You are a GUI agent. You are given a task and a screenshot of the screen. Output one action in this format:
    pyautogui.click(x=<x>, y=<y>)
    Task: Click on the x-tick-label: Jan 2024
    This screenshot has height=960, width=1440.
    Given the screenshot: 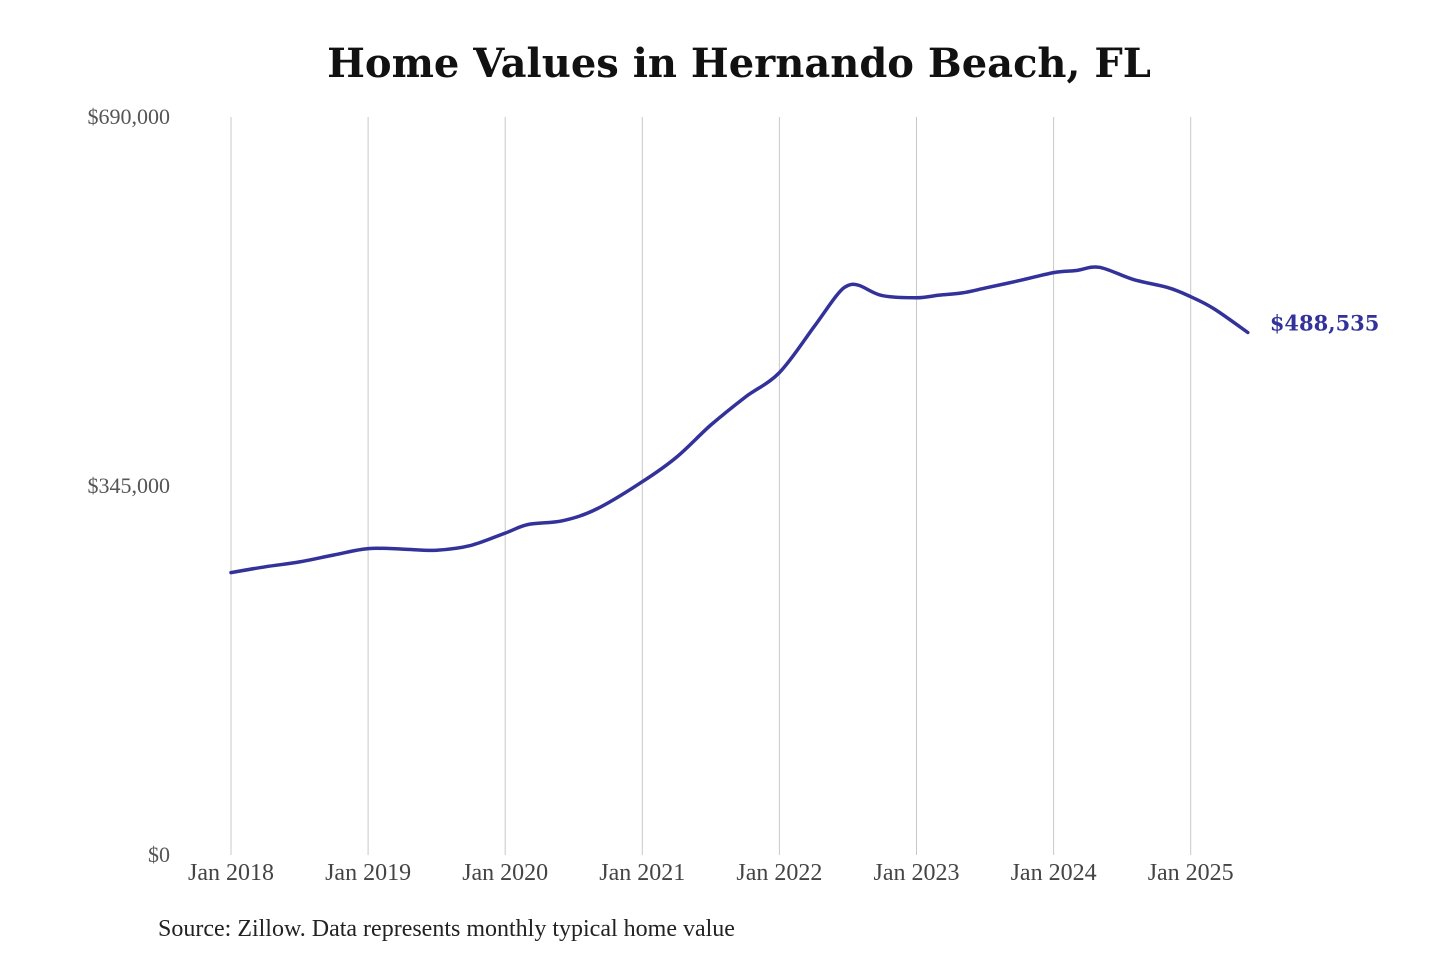 What is the action you would take?
    pyautogui.click(x=1054, y=873)
    